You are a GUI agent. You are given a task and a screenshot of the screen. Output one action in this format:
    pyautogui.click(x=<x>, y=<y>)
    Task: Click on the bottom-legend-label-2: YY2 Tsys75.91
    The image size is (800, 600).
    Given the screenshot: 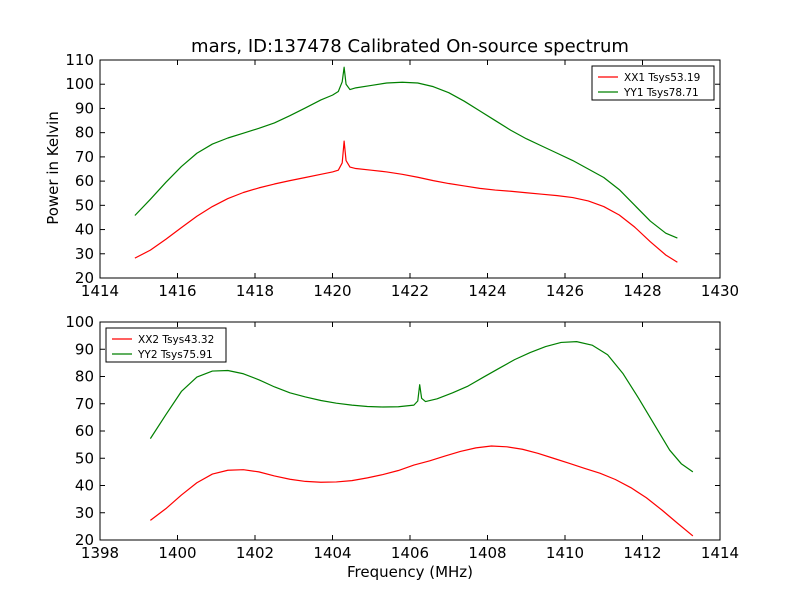 What is the action you would take?
    pyautogui.click(x=175, y=355)
    